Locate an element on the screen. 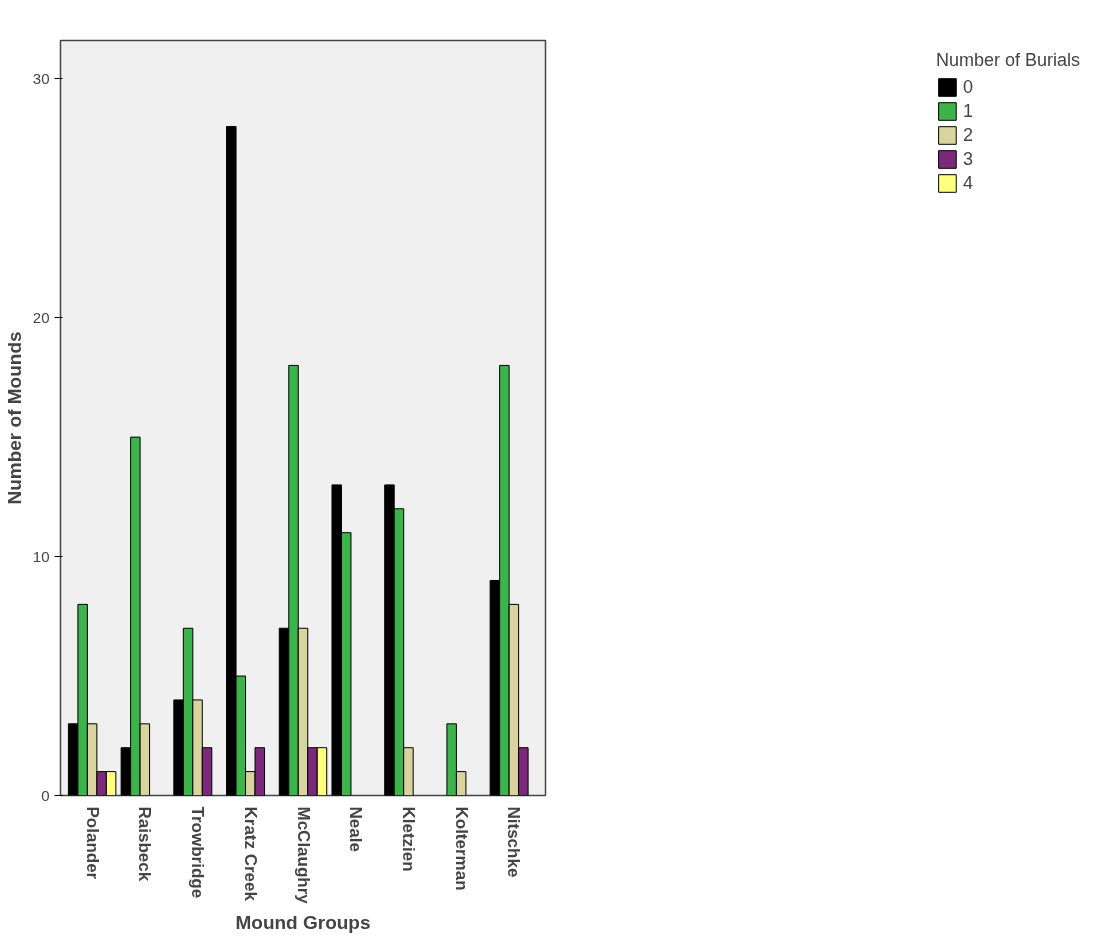  legend-label: 1 is located at coordinates (968, 111).